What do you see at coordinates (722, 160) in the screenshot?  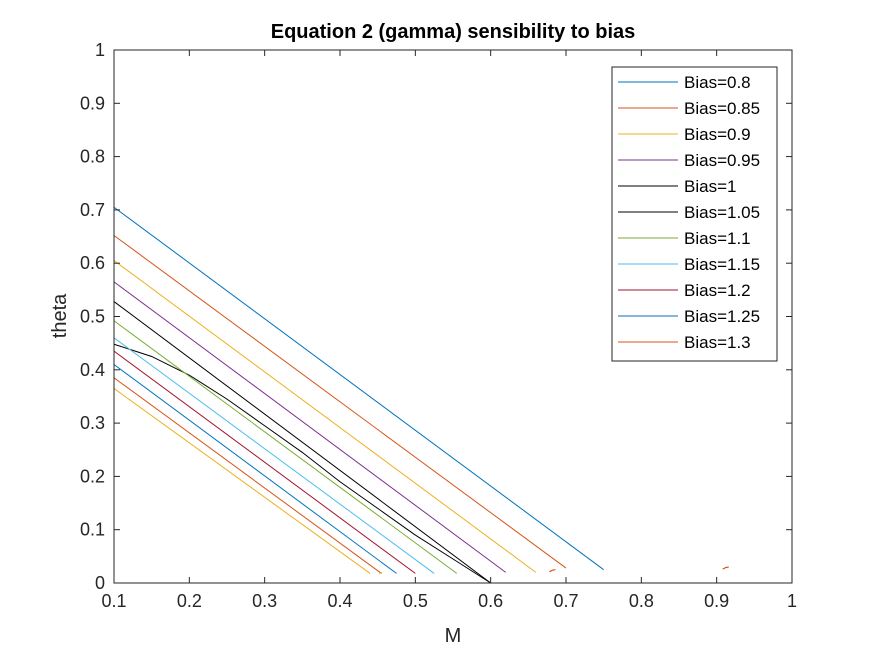 I see `legend-label: Bias=0.95` at bounding box center [722, 160].